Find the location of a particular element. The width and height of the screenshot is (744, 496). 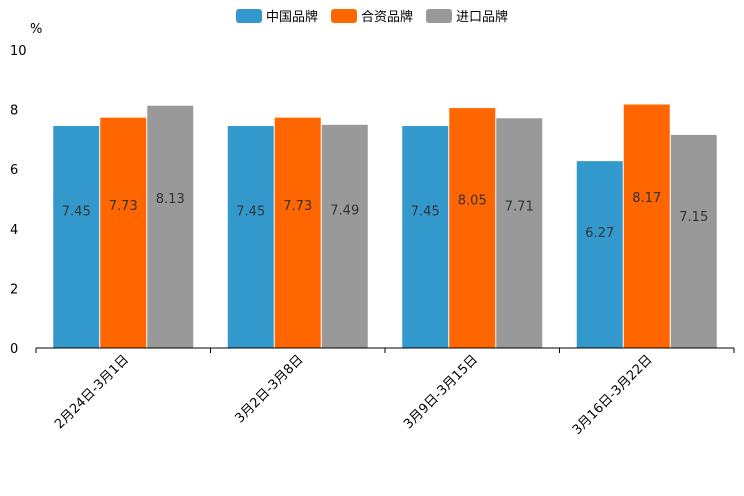

data-label: 8.13 is located at coordinates (170, 199).